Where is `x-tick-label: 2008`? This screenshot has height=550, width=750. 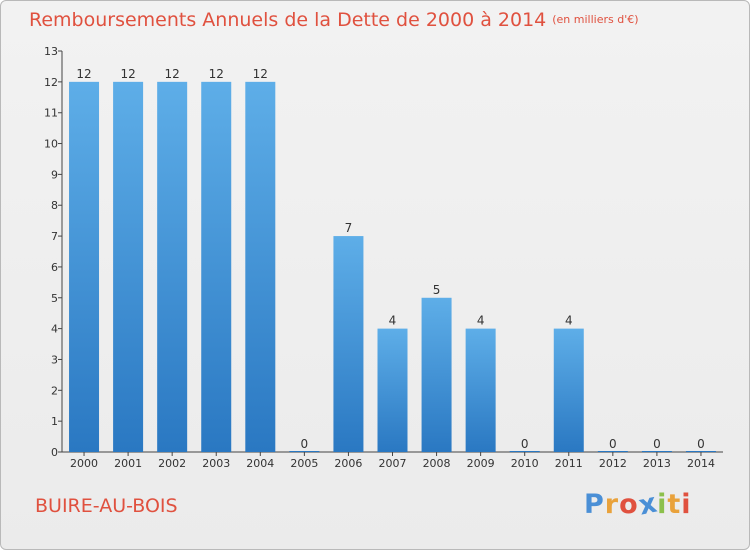 x-tick-label: 2008 is located at coordinates (437, 463).